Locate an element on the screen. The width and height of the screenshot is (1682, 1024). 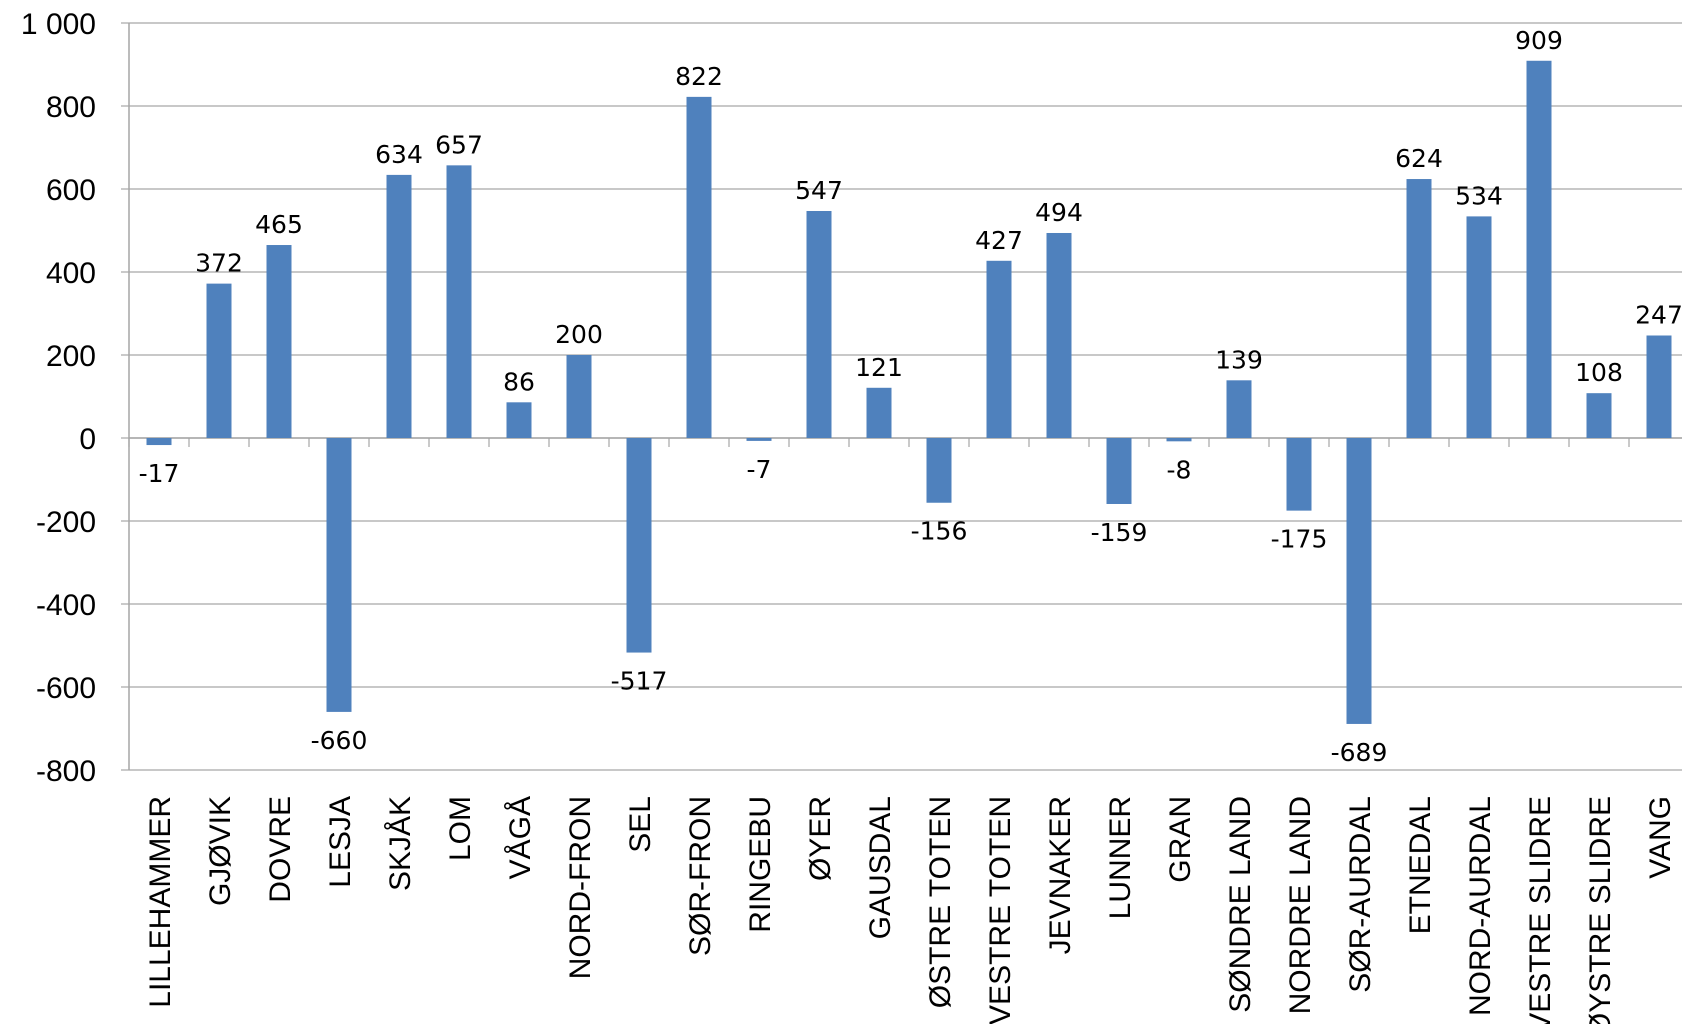
category-label: LOM is located at coordinates (460, 828).